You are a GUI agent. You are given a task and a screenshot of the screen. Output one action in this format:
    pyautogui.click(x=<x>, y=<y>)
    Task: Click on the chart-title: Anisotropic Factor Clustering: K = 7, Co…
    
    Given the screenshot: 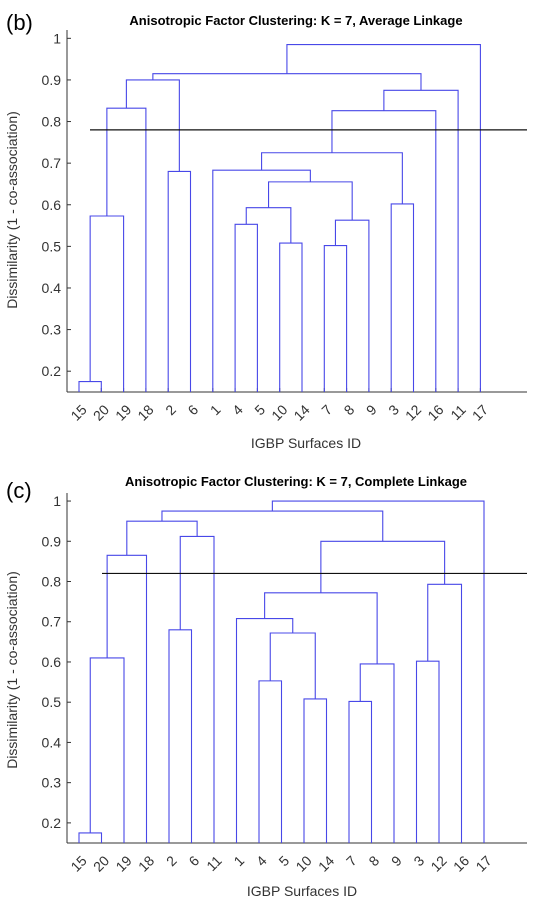 What is the action you would take?
    pyautogui.click(x=296, y=481)
    